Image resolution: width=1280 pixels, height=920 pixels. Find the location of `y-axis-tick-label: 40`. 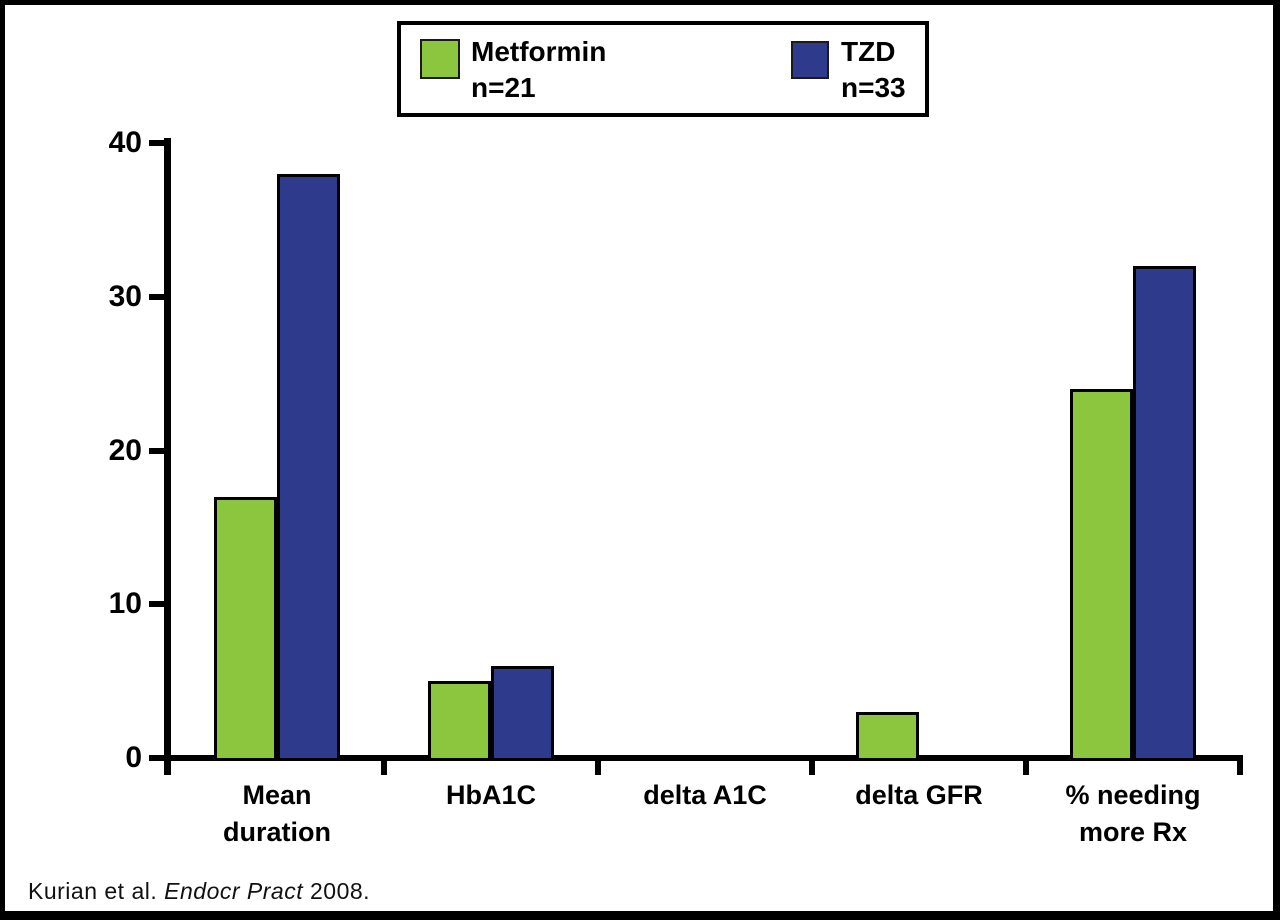

y-axis-tick-label: 40 is located at coordinates (125, 142).